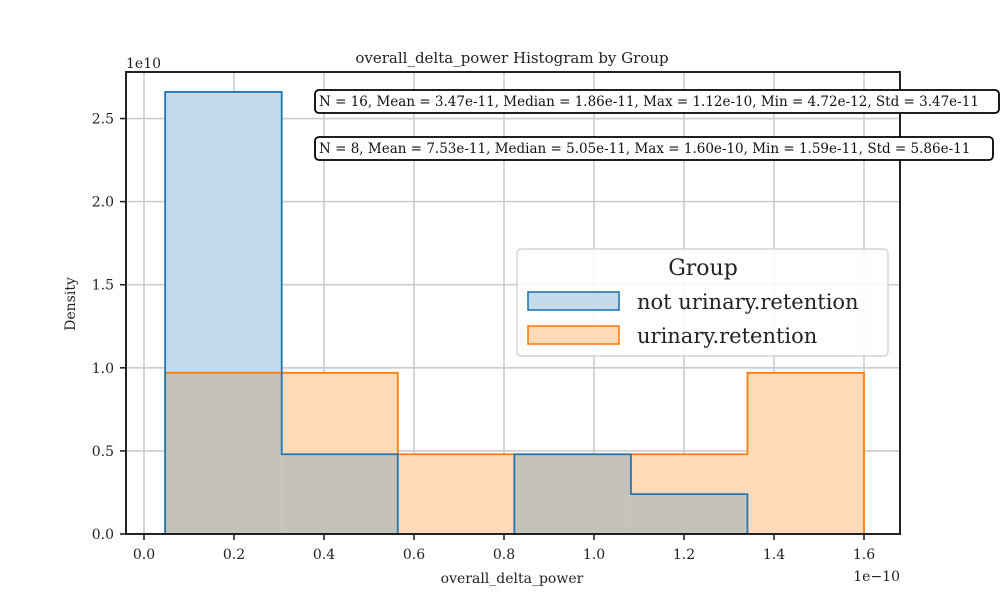  What do you see at coordinates (748, 302) in the screenshot?
I see `legend-label-not-urinary-retention: not urinary.retention` at bounding box center [748, 302].